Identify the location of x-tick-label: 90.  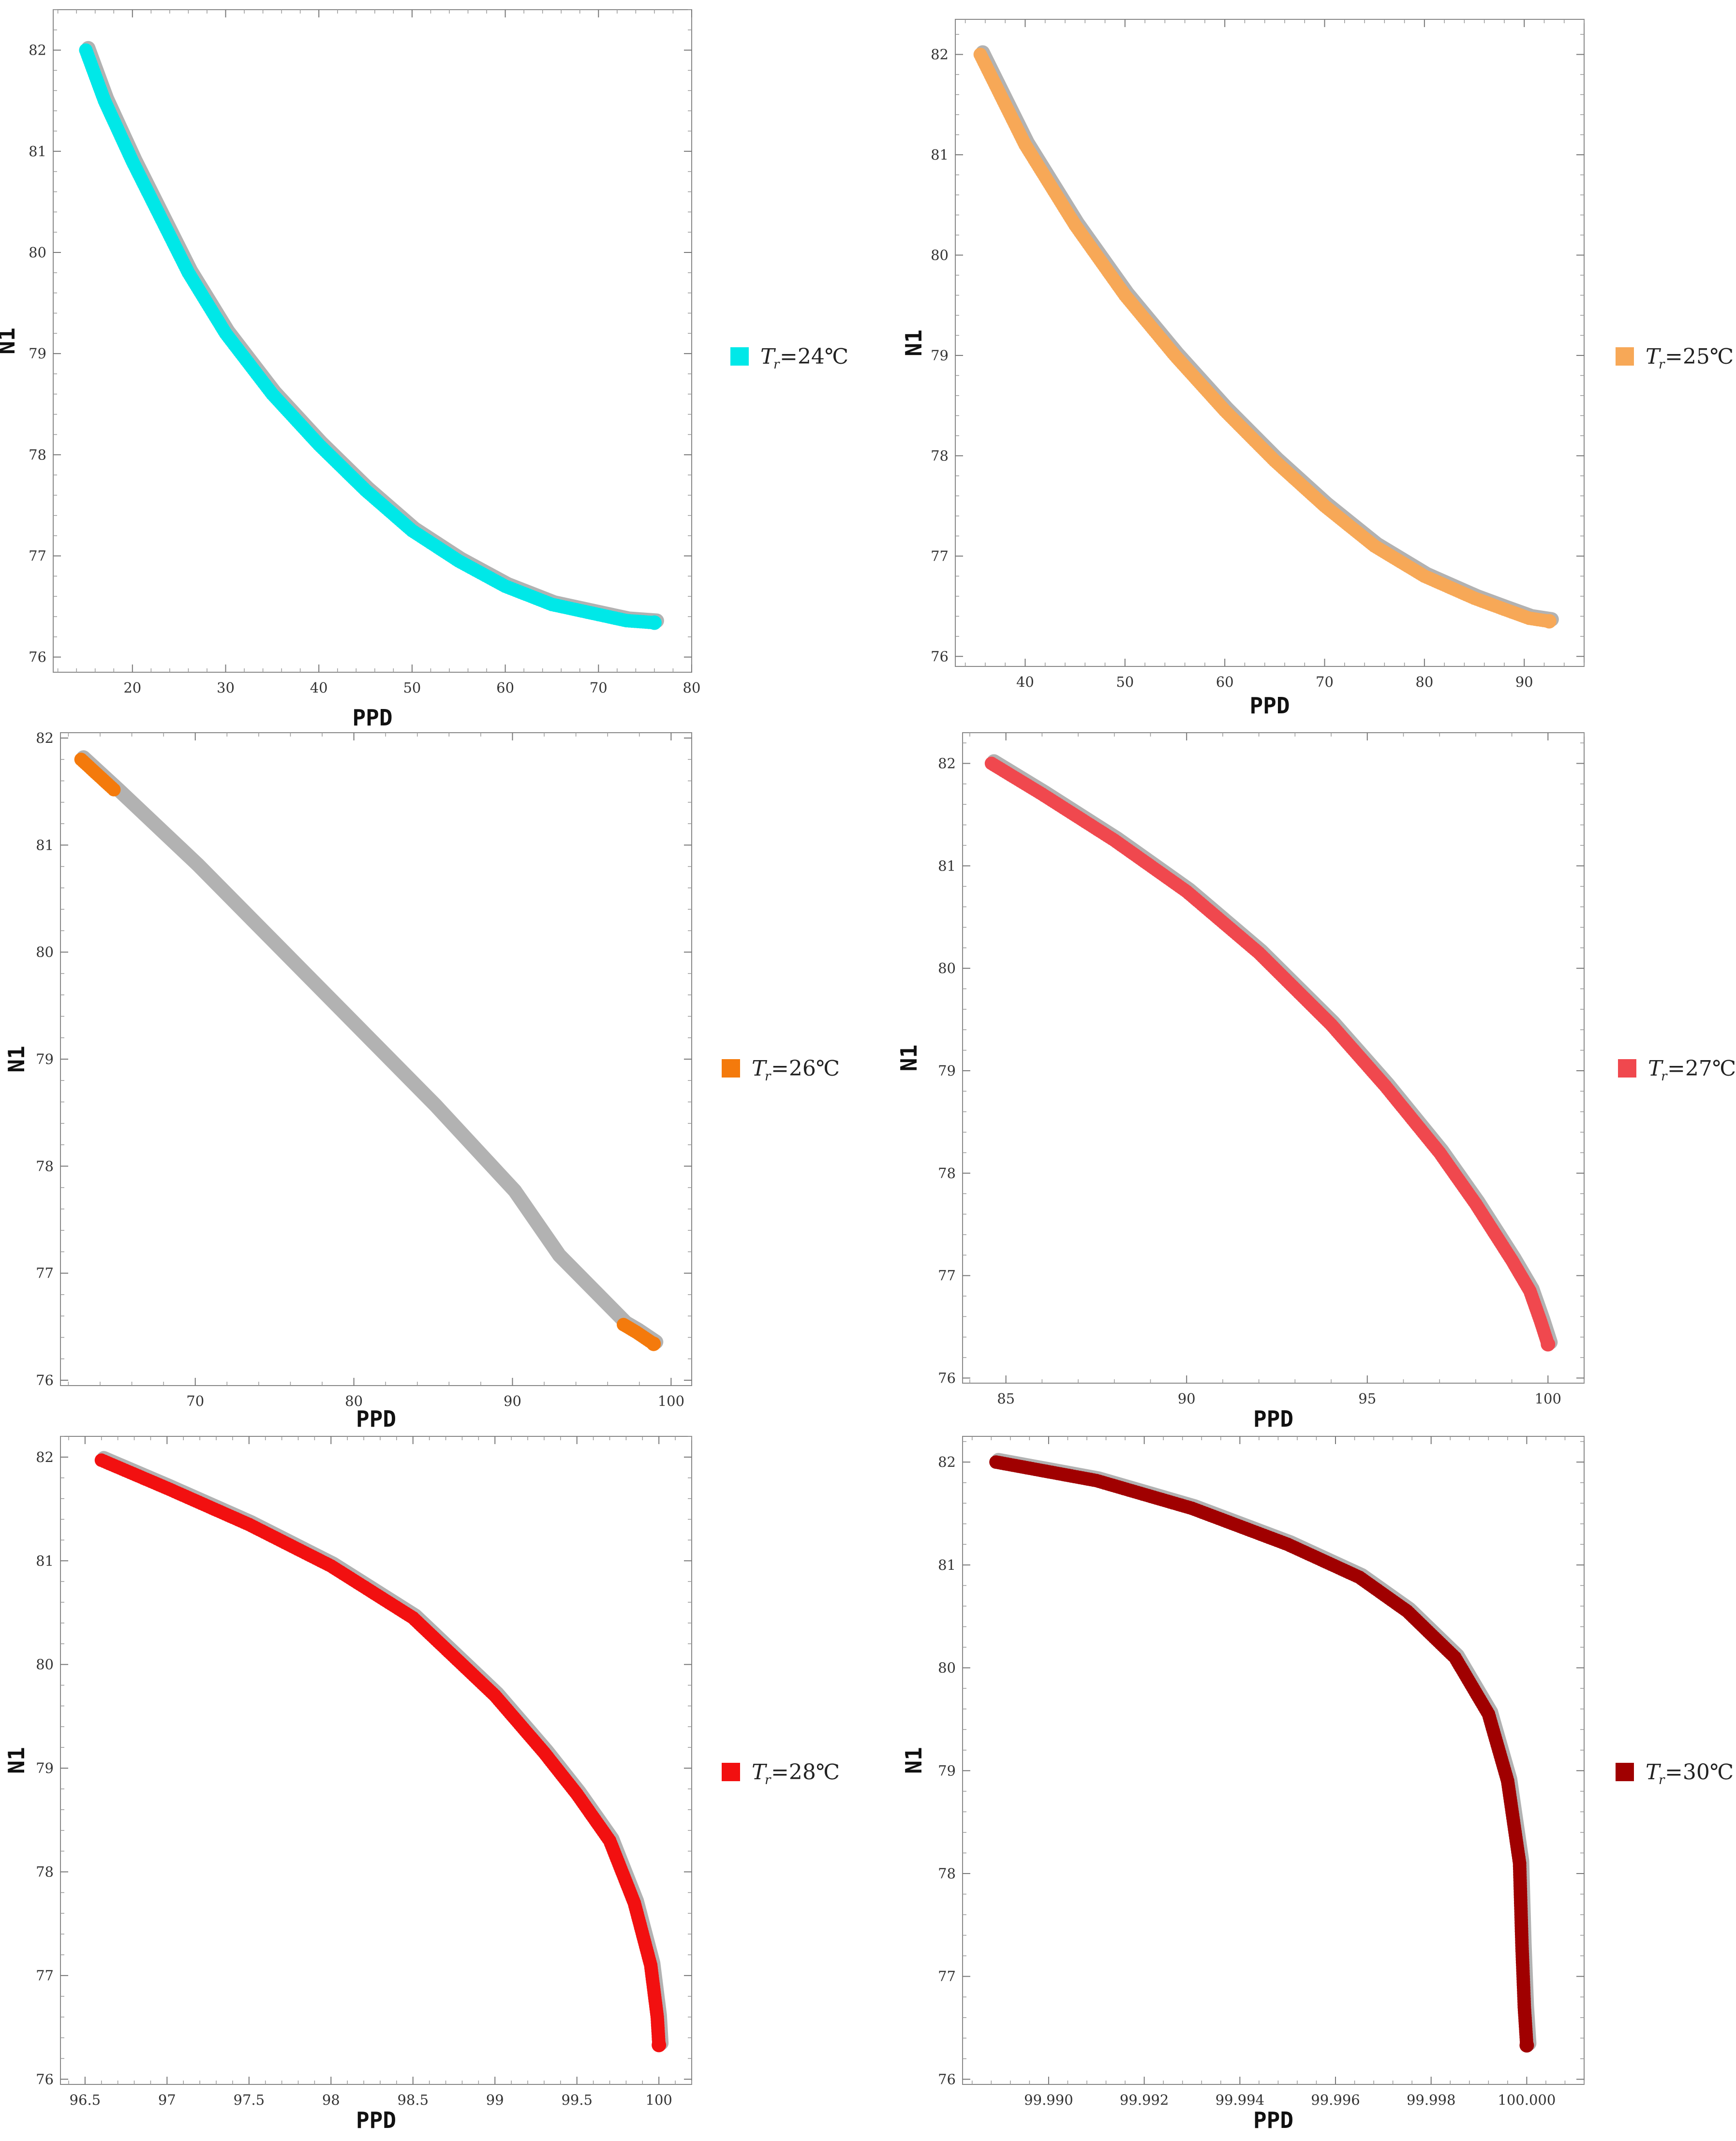
(1187, 1398).